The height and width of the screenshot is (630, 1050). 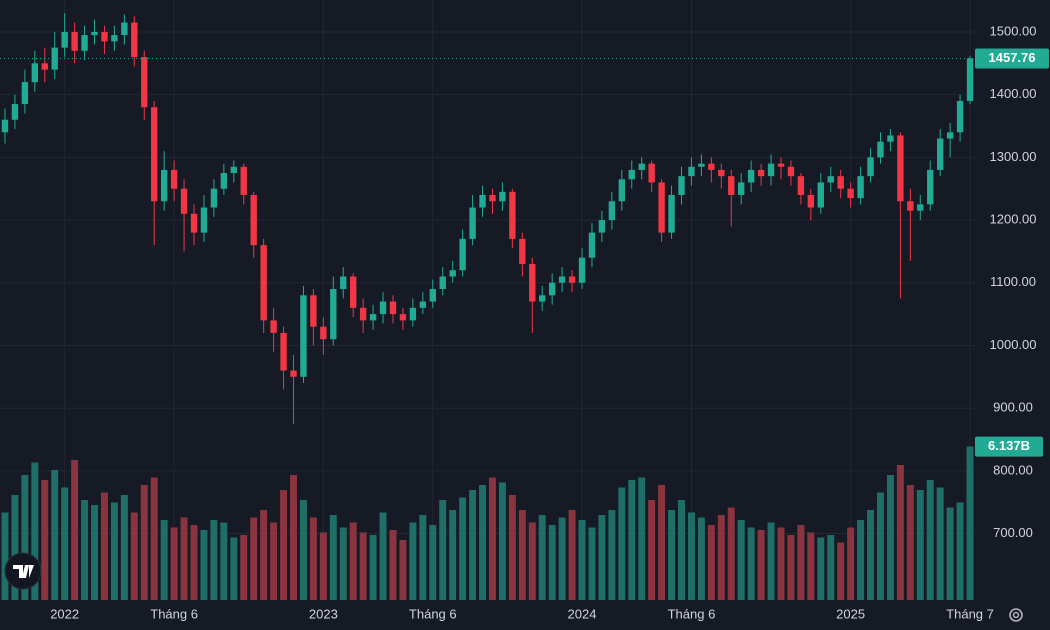 I want to click on settings-icon, so click(x=1016, y=615).